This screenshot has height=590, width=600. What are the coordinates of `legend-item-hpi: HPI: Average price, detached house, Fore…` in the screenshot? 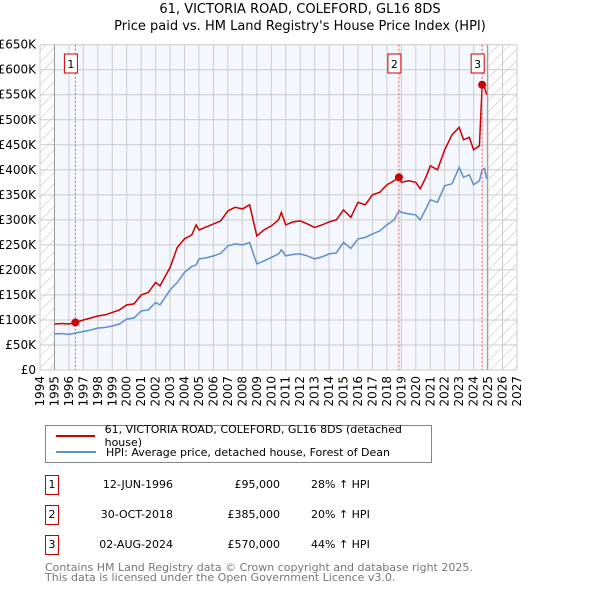 It's located at (223, 452).